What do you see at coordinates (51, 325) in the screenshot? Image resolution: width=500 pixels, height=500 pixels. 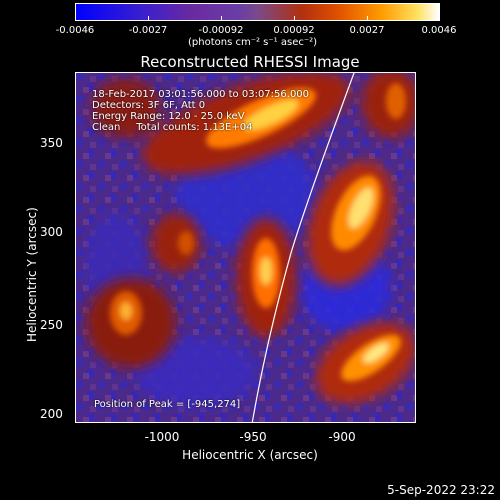 I see `y-tick-label: 250` at bounding box center [51, 325].